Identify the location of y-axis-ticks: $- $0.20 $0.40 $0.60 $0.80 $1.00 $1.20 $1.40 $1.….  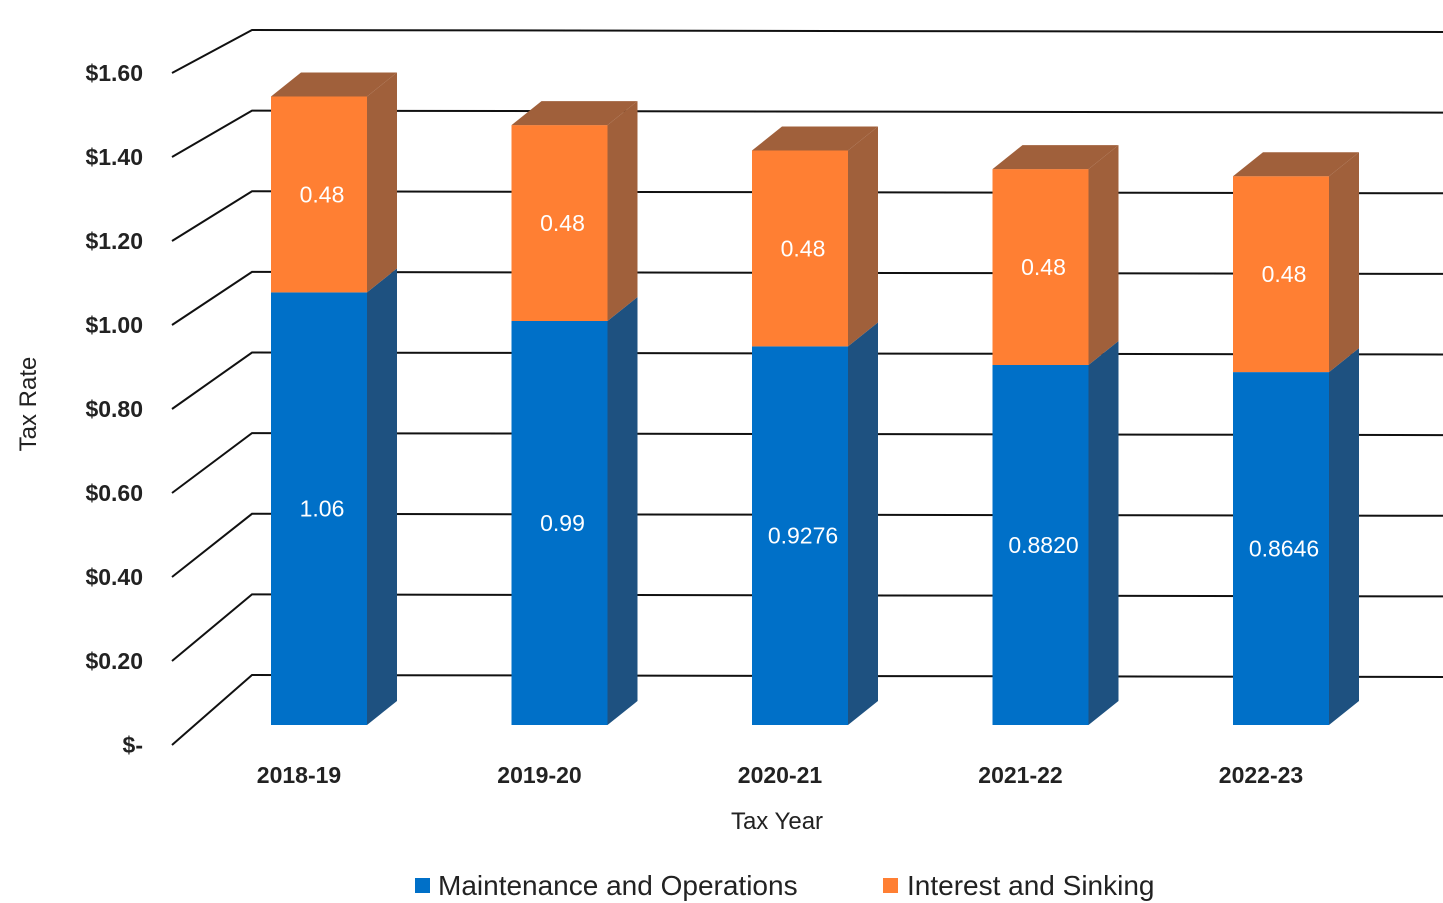
(114, 409).